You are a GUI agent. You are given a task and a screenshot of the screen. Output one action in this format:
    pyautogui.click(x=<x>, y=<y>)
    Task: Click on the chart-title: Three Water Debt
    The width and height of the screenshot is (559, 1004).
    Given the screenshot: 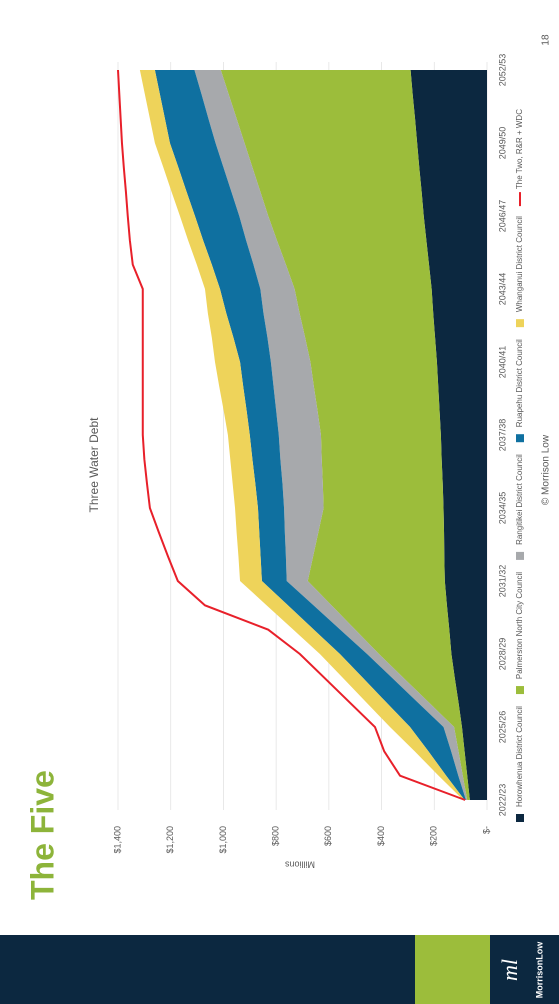 What is the action you would take?
    pyautogui.click(x=94, y=465)
    